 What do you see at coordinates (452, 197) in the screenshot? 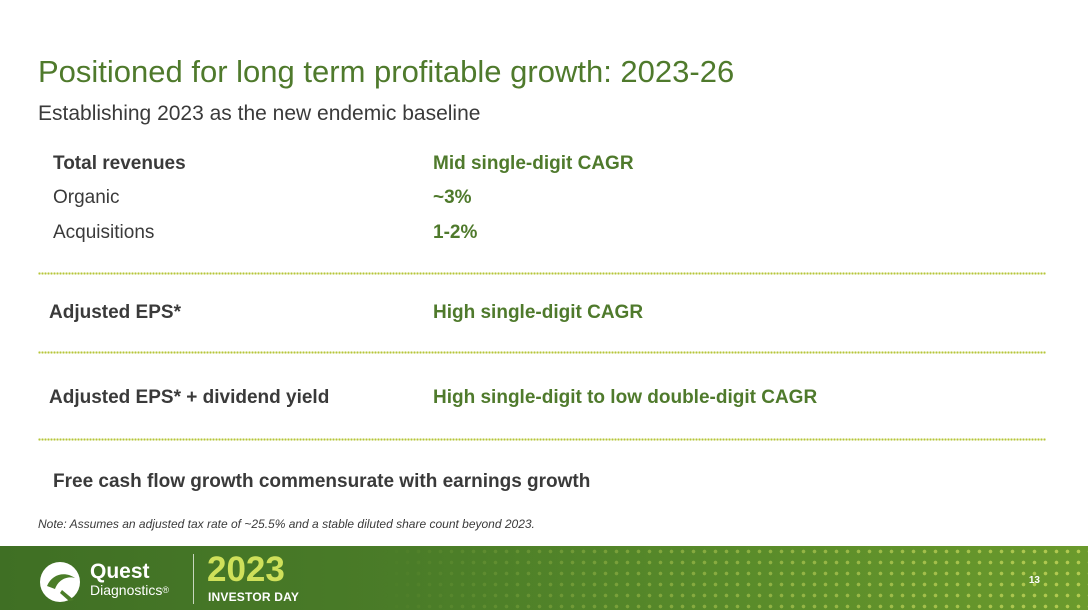
I see `organic-value: ~3%` at bounding box center [452, 197].